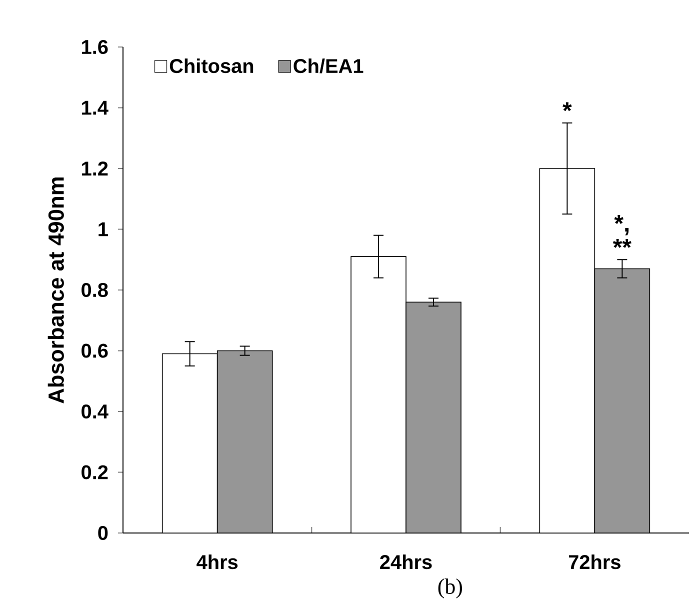 This screenshot has height=612, width=690. What do you see at coordinates (594, 562) in the screenshot?
I see `x-tick-label: 72hrs` at bounding box center [594, 562].